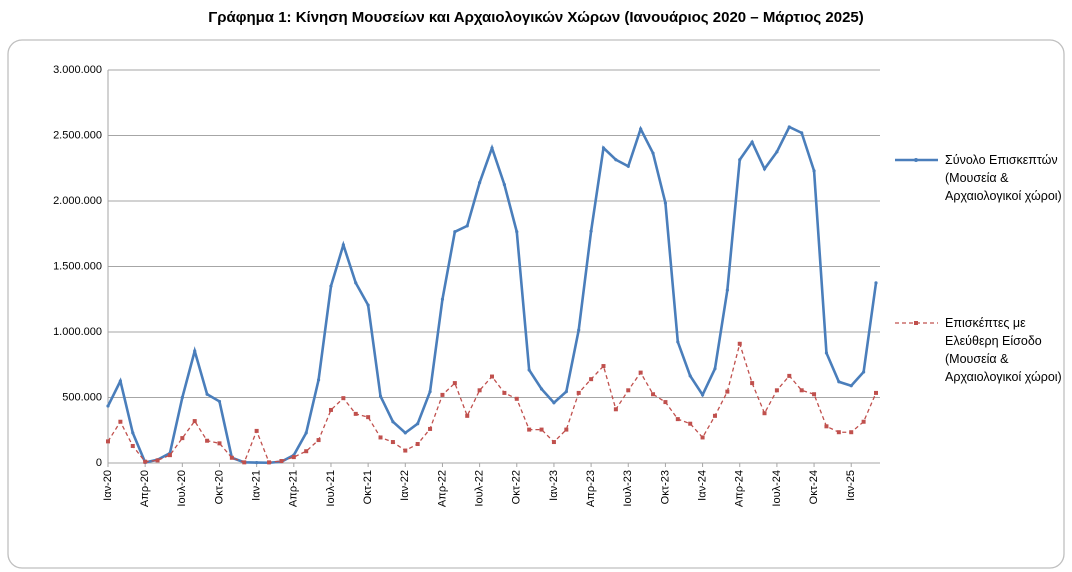 The image size is (1072, 572). What do you see at coordinates (182, 488) in the screenshot?
I see `x-tick-label: Ιουλ-20` at bounding box center [182, 488].